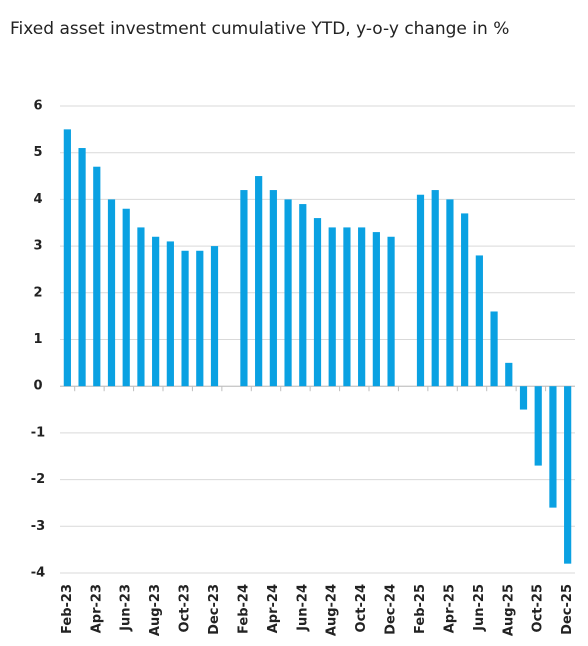 The width and height of the screenshot is (588, 646). Describe the element at coordinates (273, 608) in the screenshot. I see `x-tick-label: Apr-24` at that location.